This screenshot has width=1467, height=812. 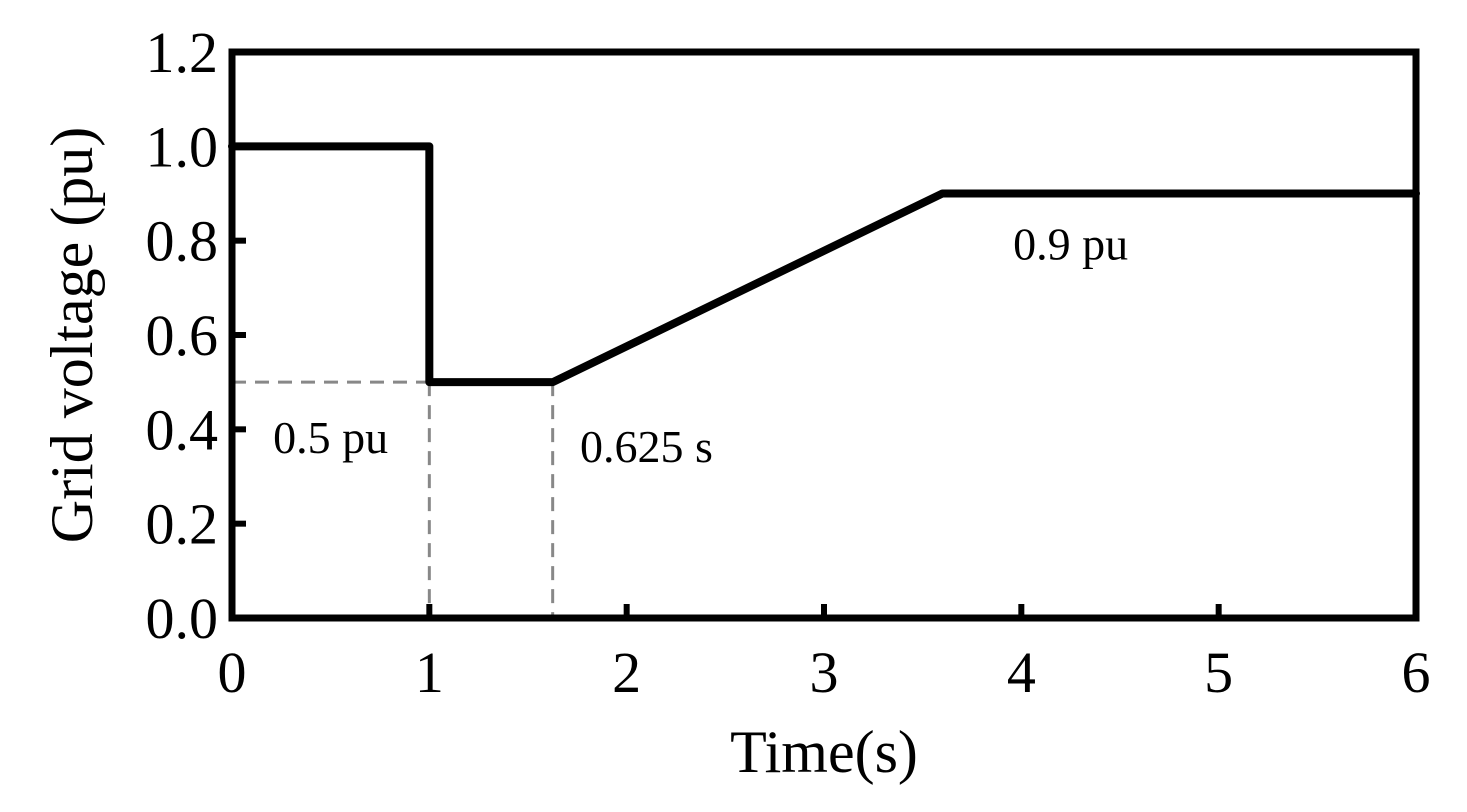 I want to click on x-tick-label-3: 3, so click(x=824, y=672).